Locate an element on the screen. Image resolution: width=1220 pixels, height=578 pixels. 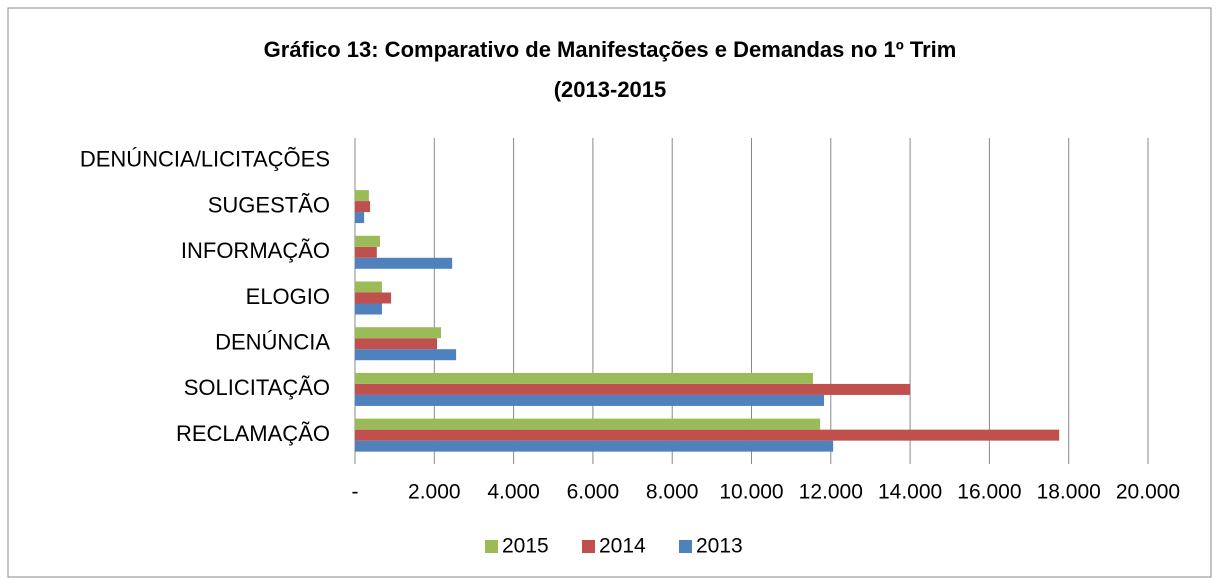
y-tick-label: DENÚNCIA is located at coordinates (272, 342).